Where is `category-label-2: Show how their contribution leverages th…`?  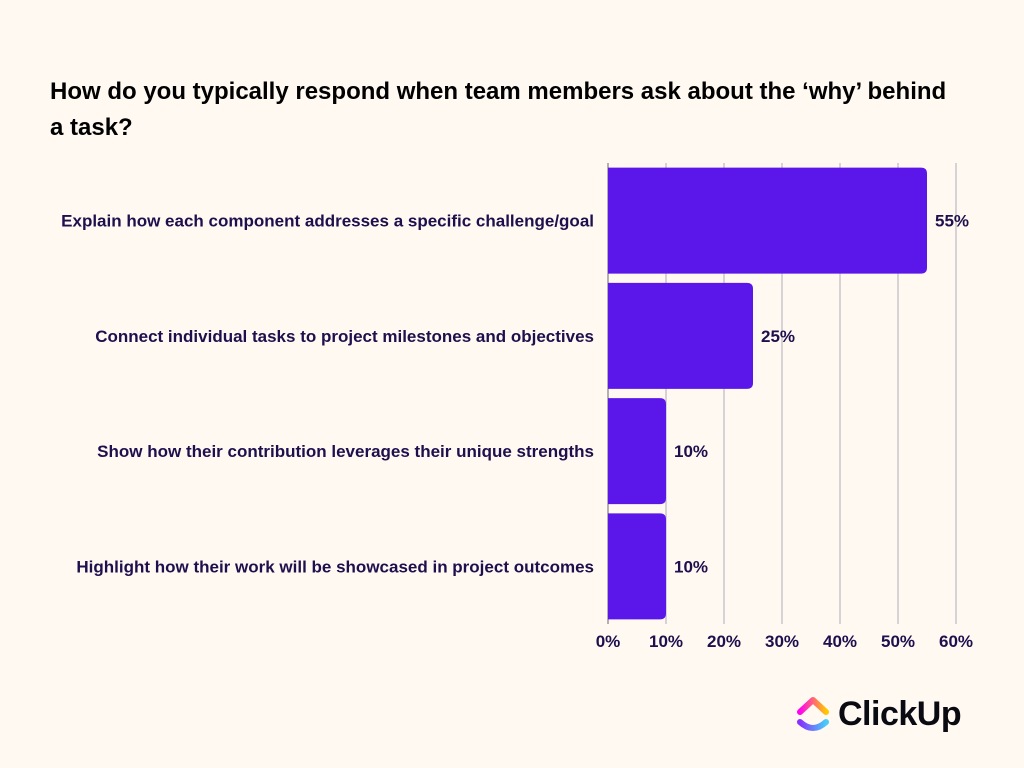 category-label-2: Show how their contribution leverages th… is located at coordinates (345, 451).